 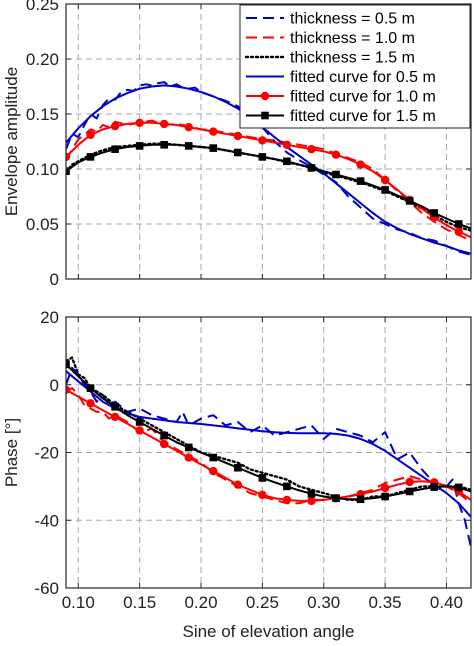 I want to click on legend-marker-square, so click(x=265, y=115).